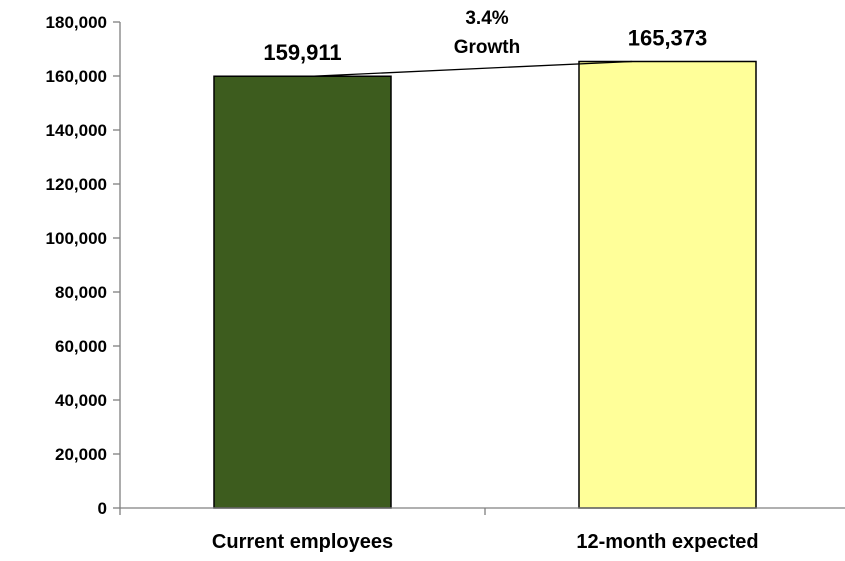 This screenshot has width=845, height=561. I want to click on y-tick-label: 140,000, so click(76, 130).